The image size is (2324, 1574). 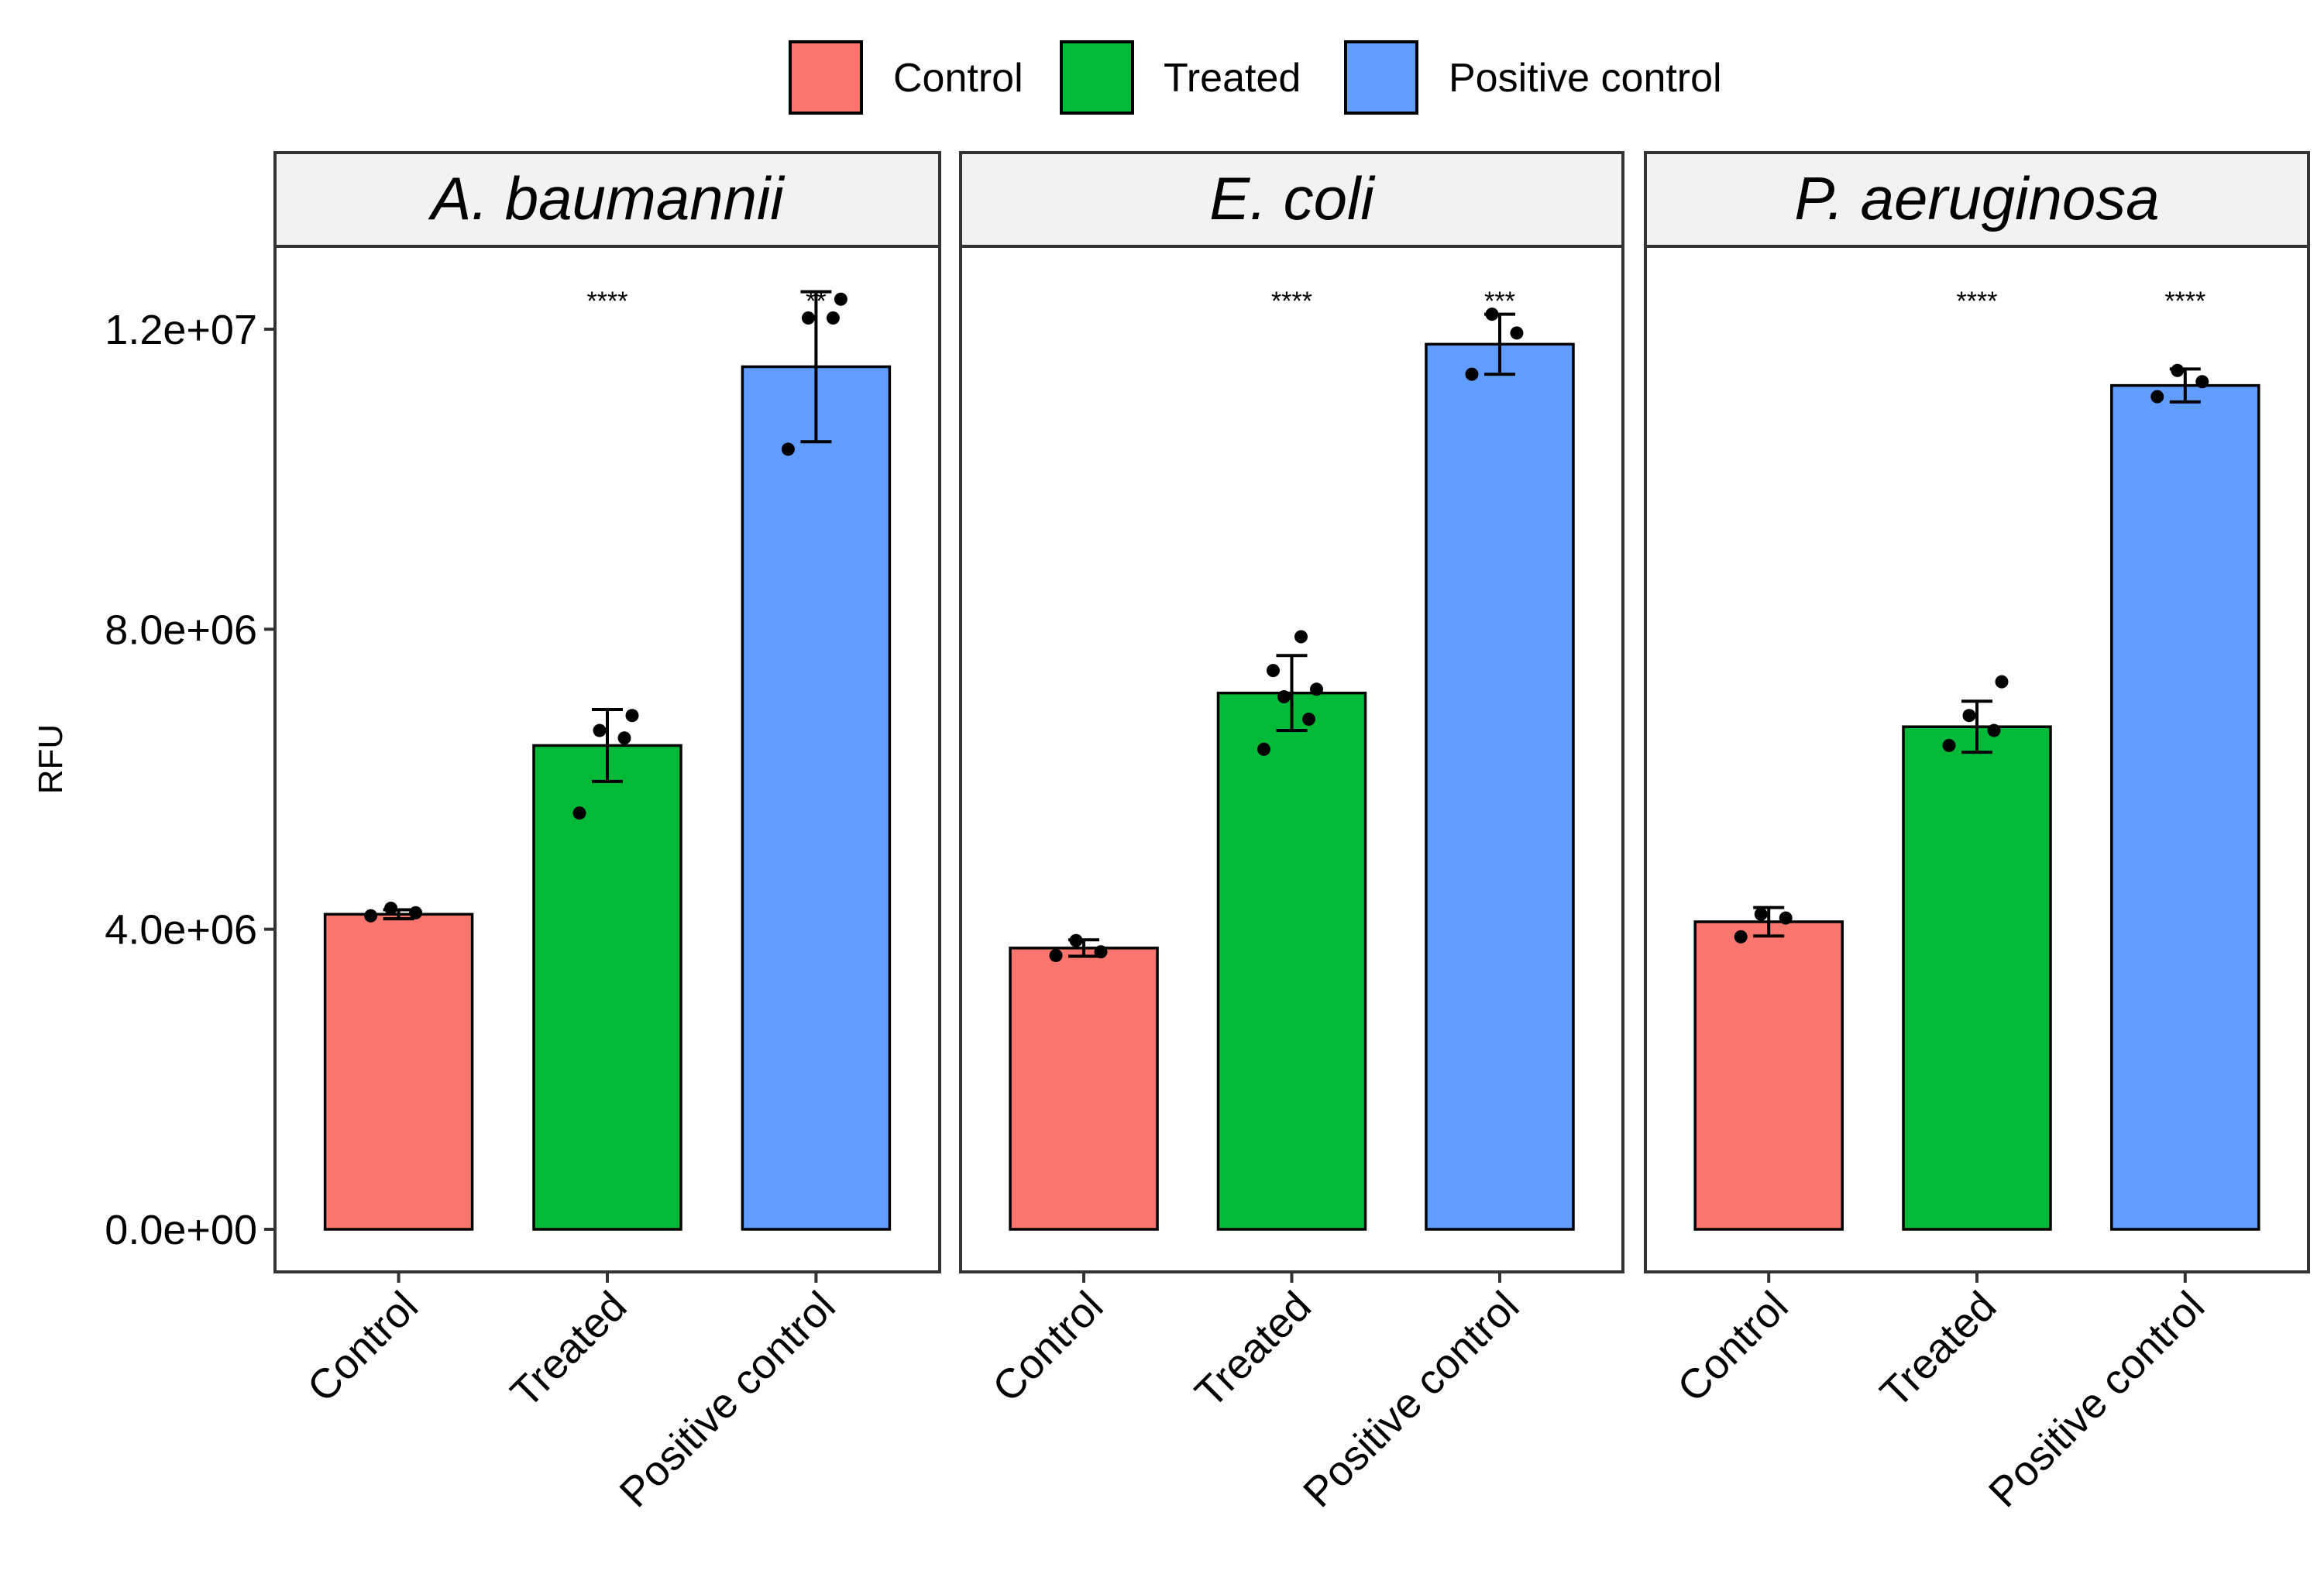 I want to click on y-tick-label: 0.0e+00, so click(x=181, y=1230).